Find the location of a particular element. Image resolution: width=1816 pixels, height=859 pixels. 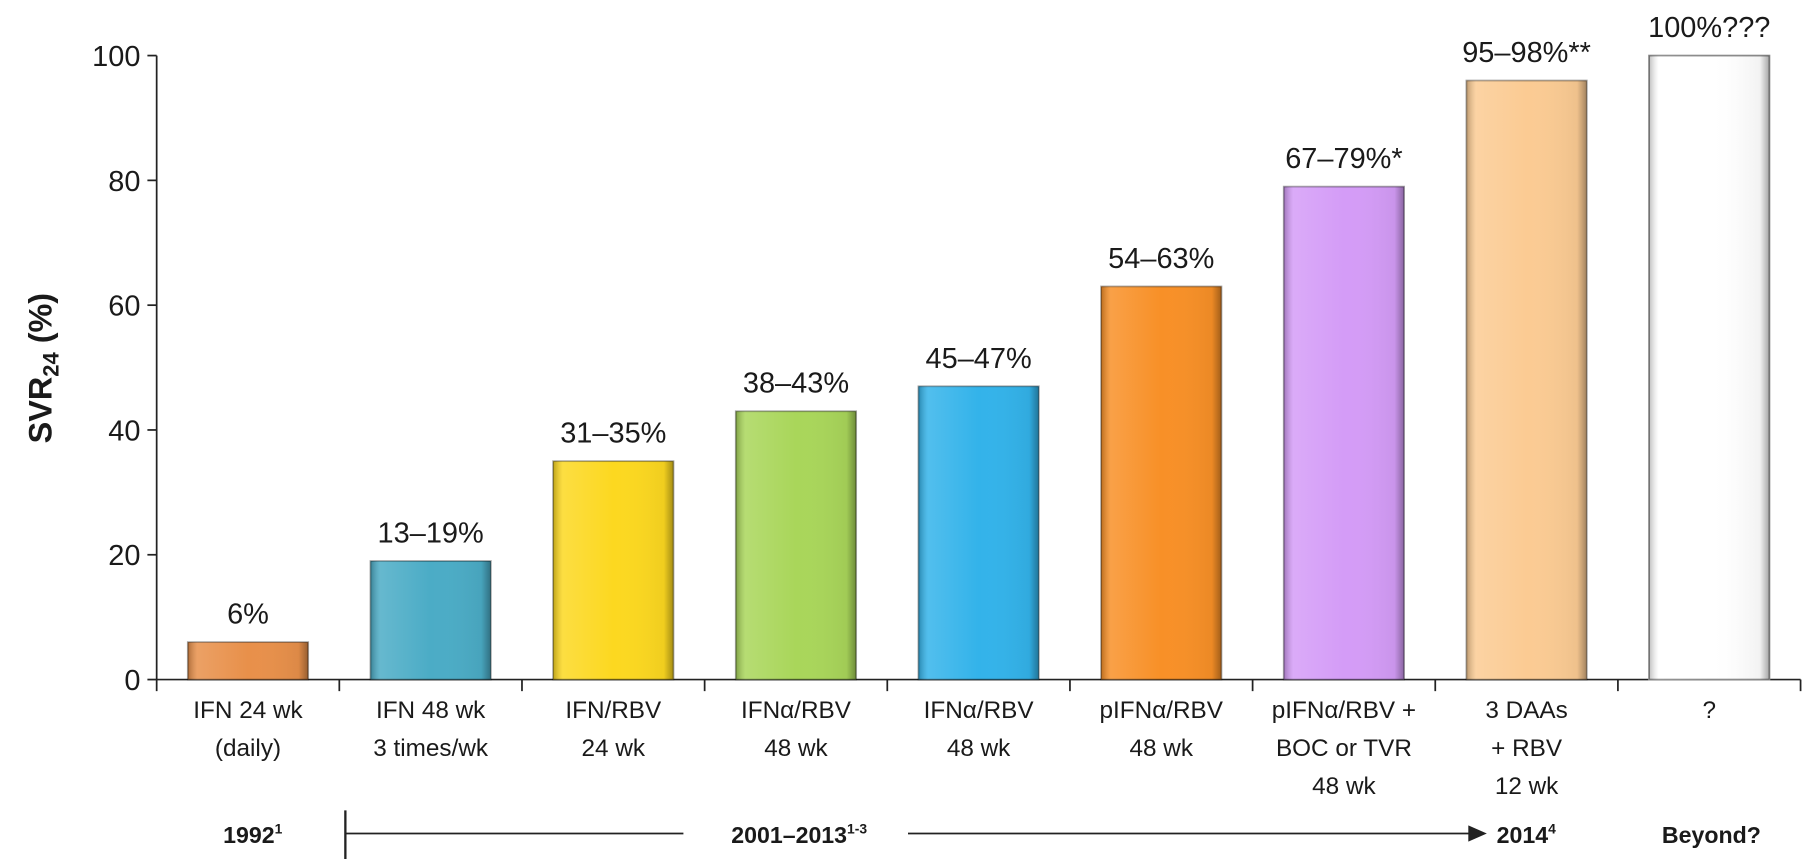

x-tick-label: pIFNα/RBV + BOC or TVR 48 wk is located at coordinates (1344, 748).